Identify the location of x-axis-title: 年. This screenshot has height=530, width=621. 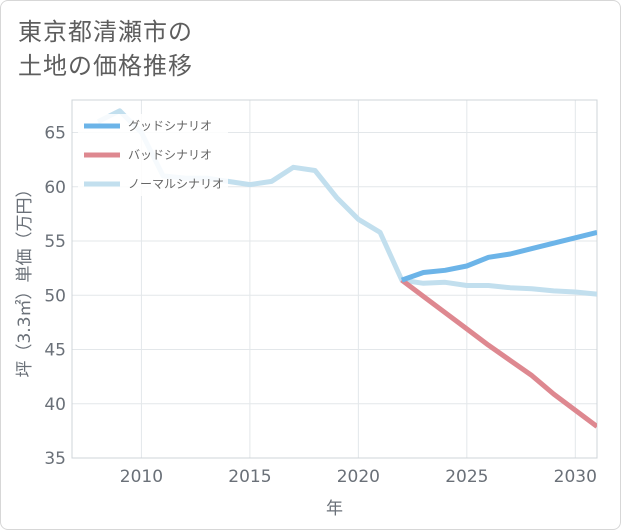
(334, 509).